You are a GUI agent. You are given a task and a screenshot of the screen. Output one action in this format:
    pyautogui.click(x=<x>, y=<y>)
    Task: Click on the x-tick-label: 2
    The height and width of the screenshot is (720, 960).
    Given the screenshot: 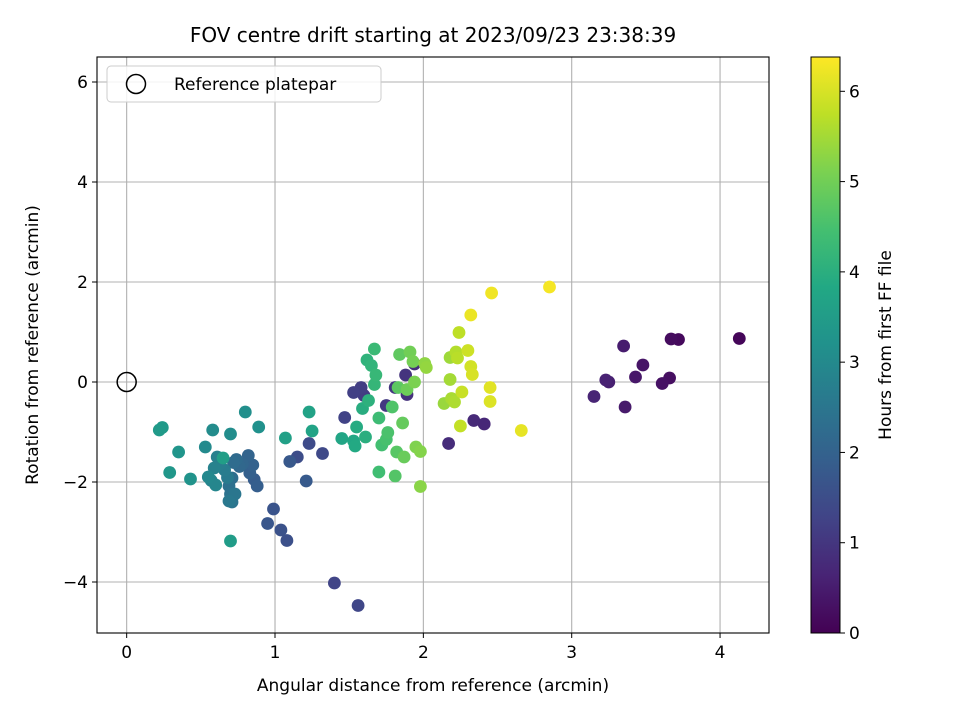 What is the action you would take?
    pyautogui.click(x=423, y=653)
    